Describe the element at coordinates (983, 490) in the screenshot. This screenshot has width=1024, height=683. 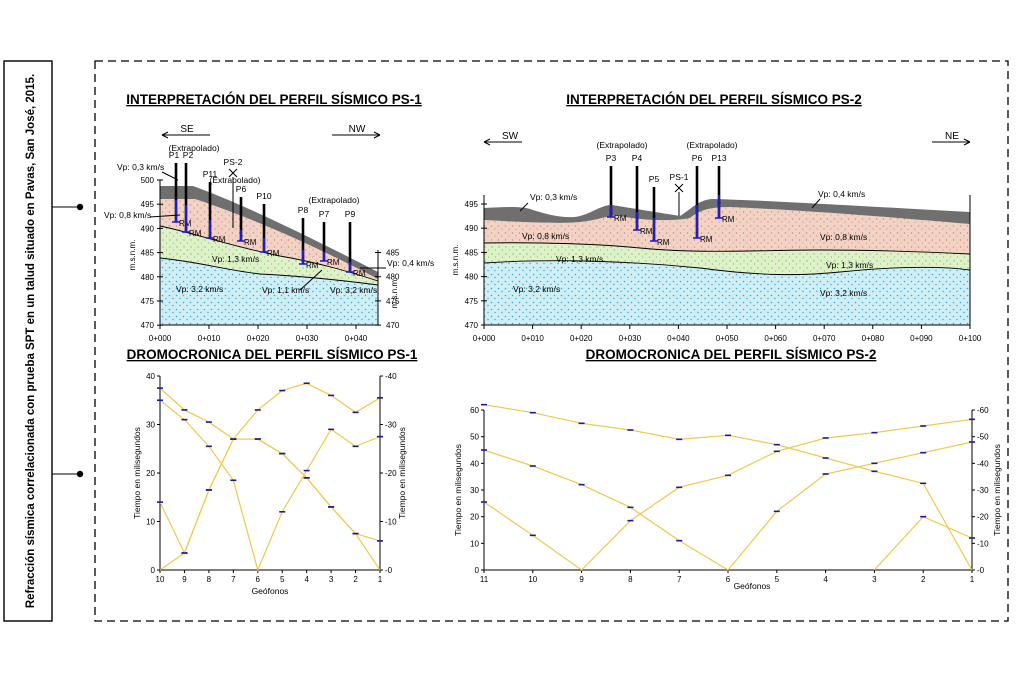
I see `dromo2-y-tick-label-right: -30` at that location.